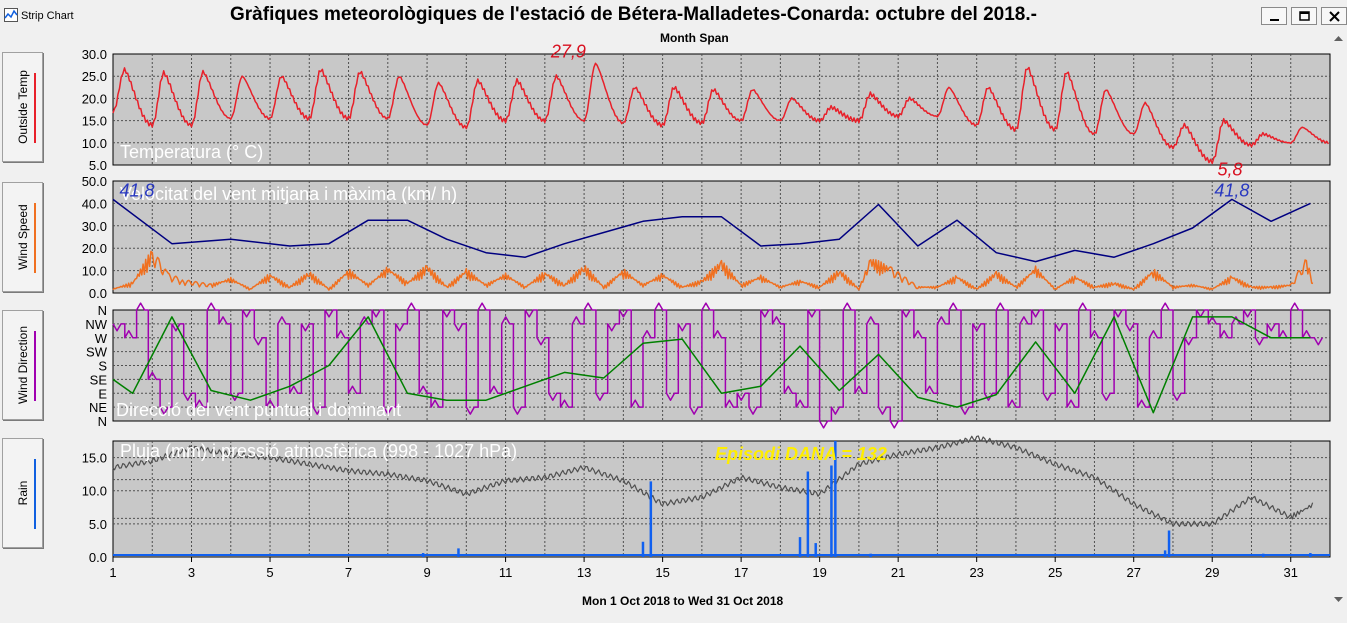 This screenshot has width=1347, height=623. I want to click on scrollbar-arrows, so click(1338, 319).